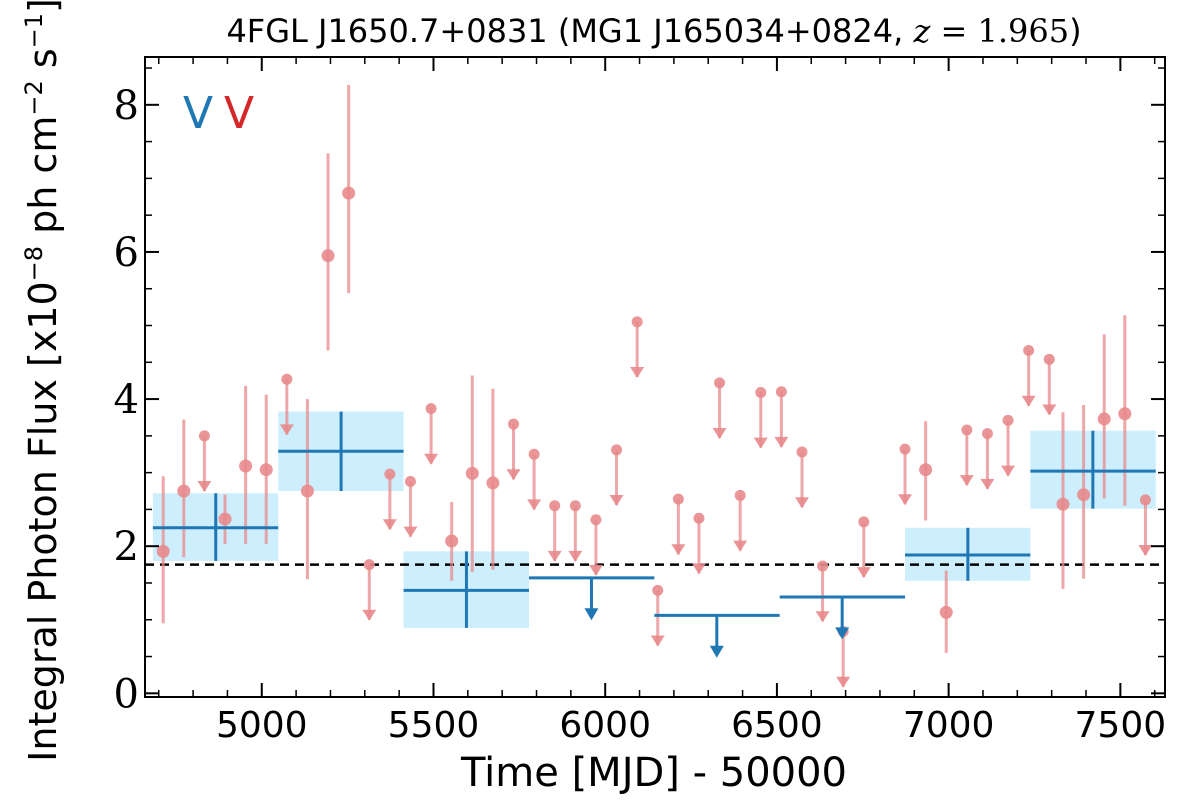 The height and width of the screenshot is (800, 1200). What do you see at coordinates (43, 6) in the screenshot?
I see `y-label-part-4: ]` at bounding box center [43, 6].